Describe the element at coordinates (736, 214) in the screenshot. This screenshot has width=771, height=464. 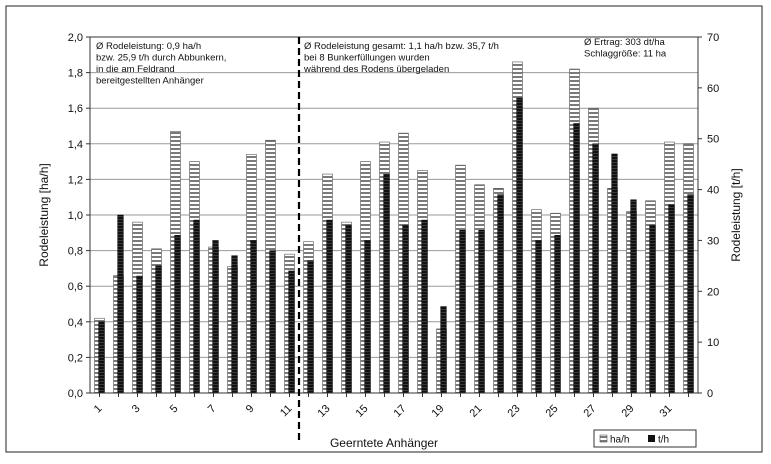
I see `y-right-axis-title: Rodeleistung [t/h]` at that location.